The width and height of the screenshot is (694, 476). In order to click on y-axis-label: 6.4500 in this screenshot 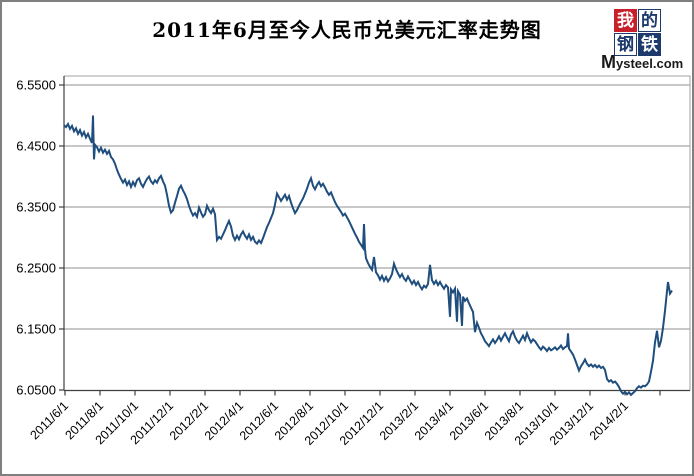, I will do `click(36, 146)`.